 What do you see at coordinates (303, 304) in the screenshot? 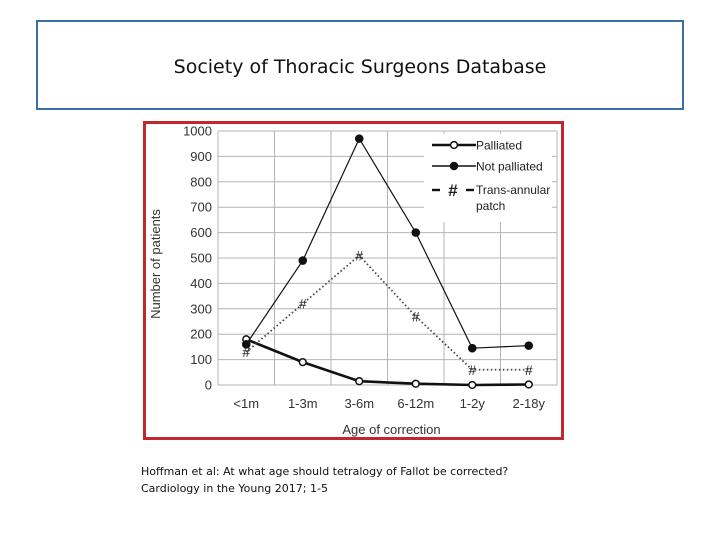
I see `data-point-2-1: #` at bounding box center [303, 304].